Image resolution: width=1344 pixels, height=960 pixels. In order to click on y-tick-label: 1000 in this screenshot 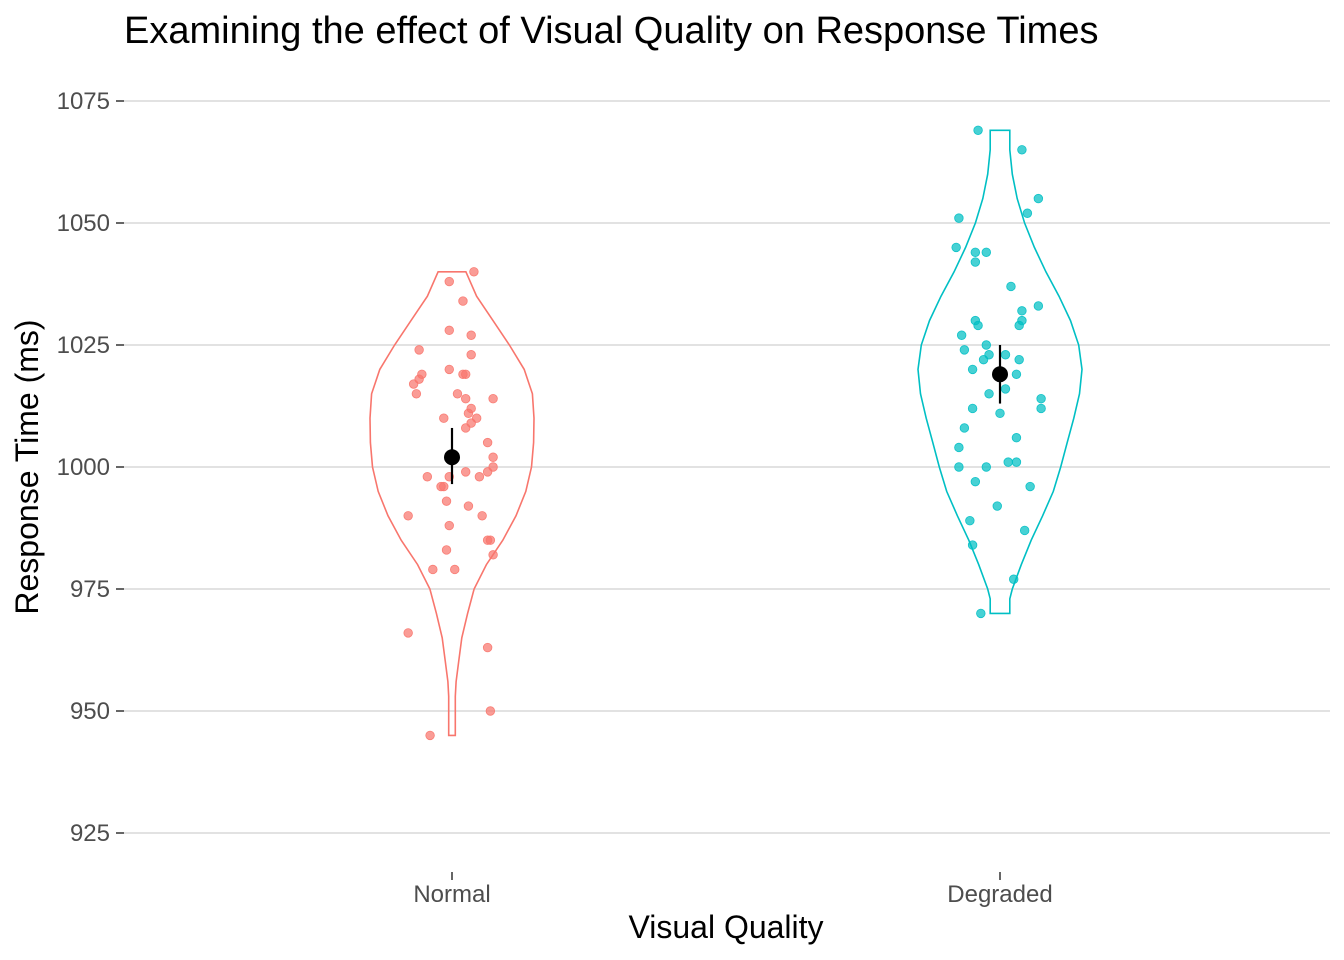, I will do `click(83, 467)`.